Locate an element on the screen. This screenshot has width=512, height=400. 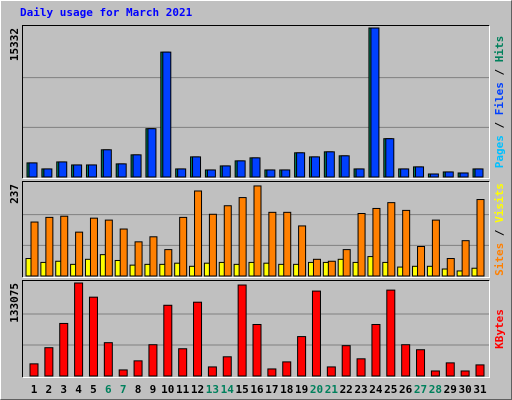
x-tick-label: 16 is located at coordinates (257, 389).